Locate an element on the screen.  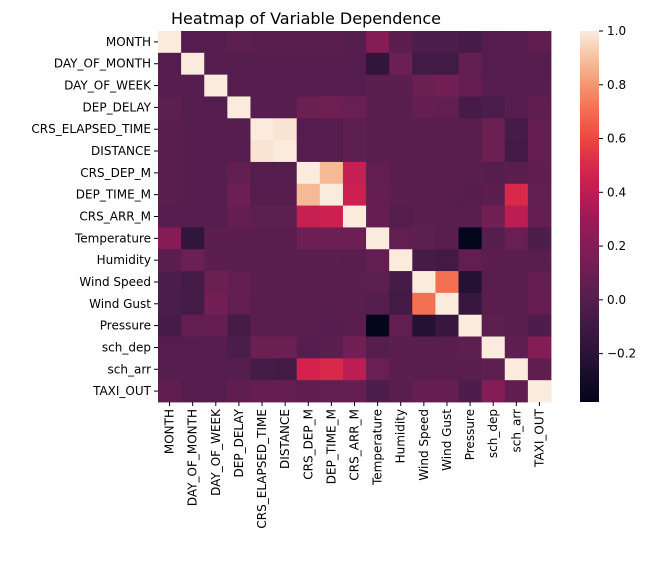
y-tick-label: Wind Gust is located at coordinates (120, 304).